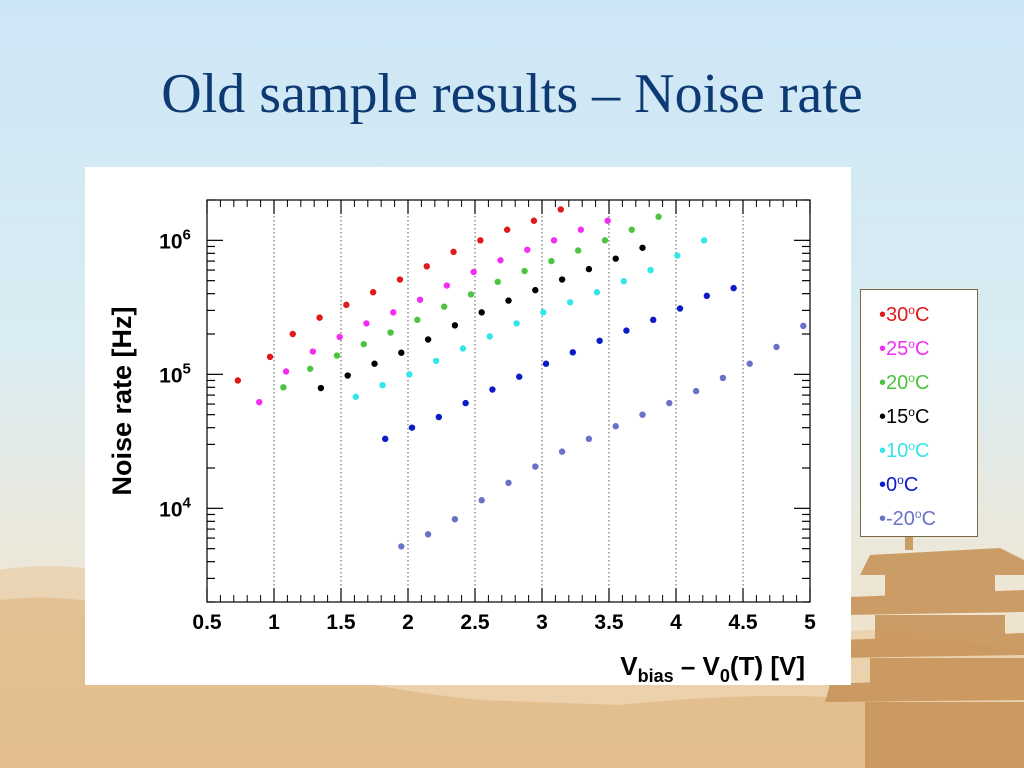  Describe the element at coordinates (900, 519) in the screenshot. I see `legend-temperature: -20` at that location.